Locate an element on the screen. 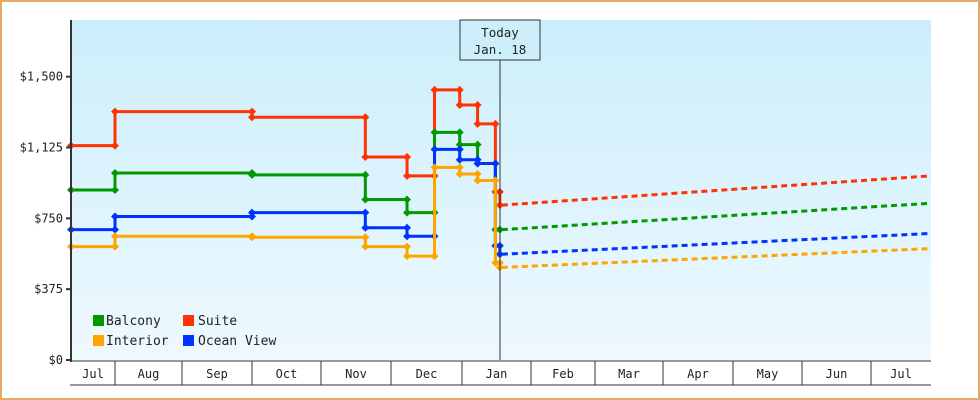 The height and width of the screenshot is (400, 980). x-tick-label: Mar is located at coordinates (629, 374).